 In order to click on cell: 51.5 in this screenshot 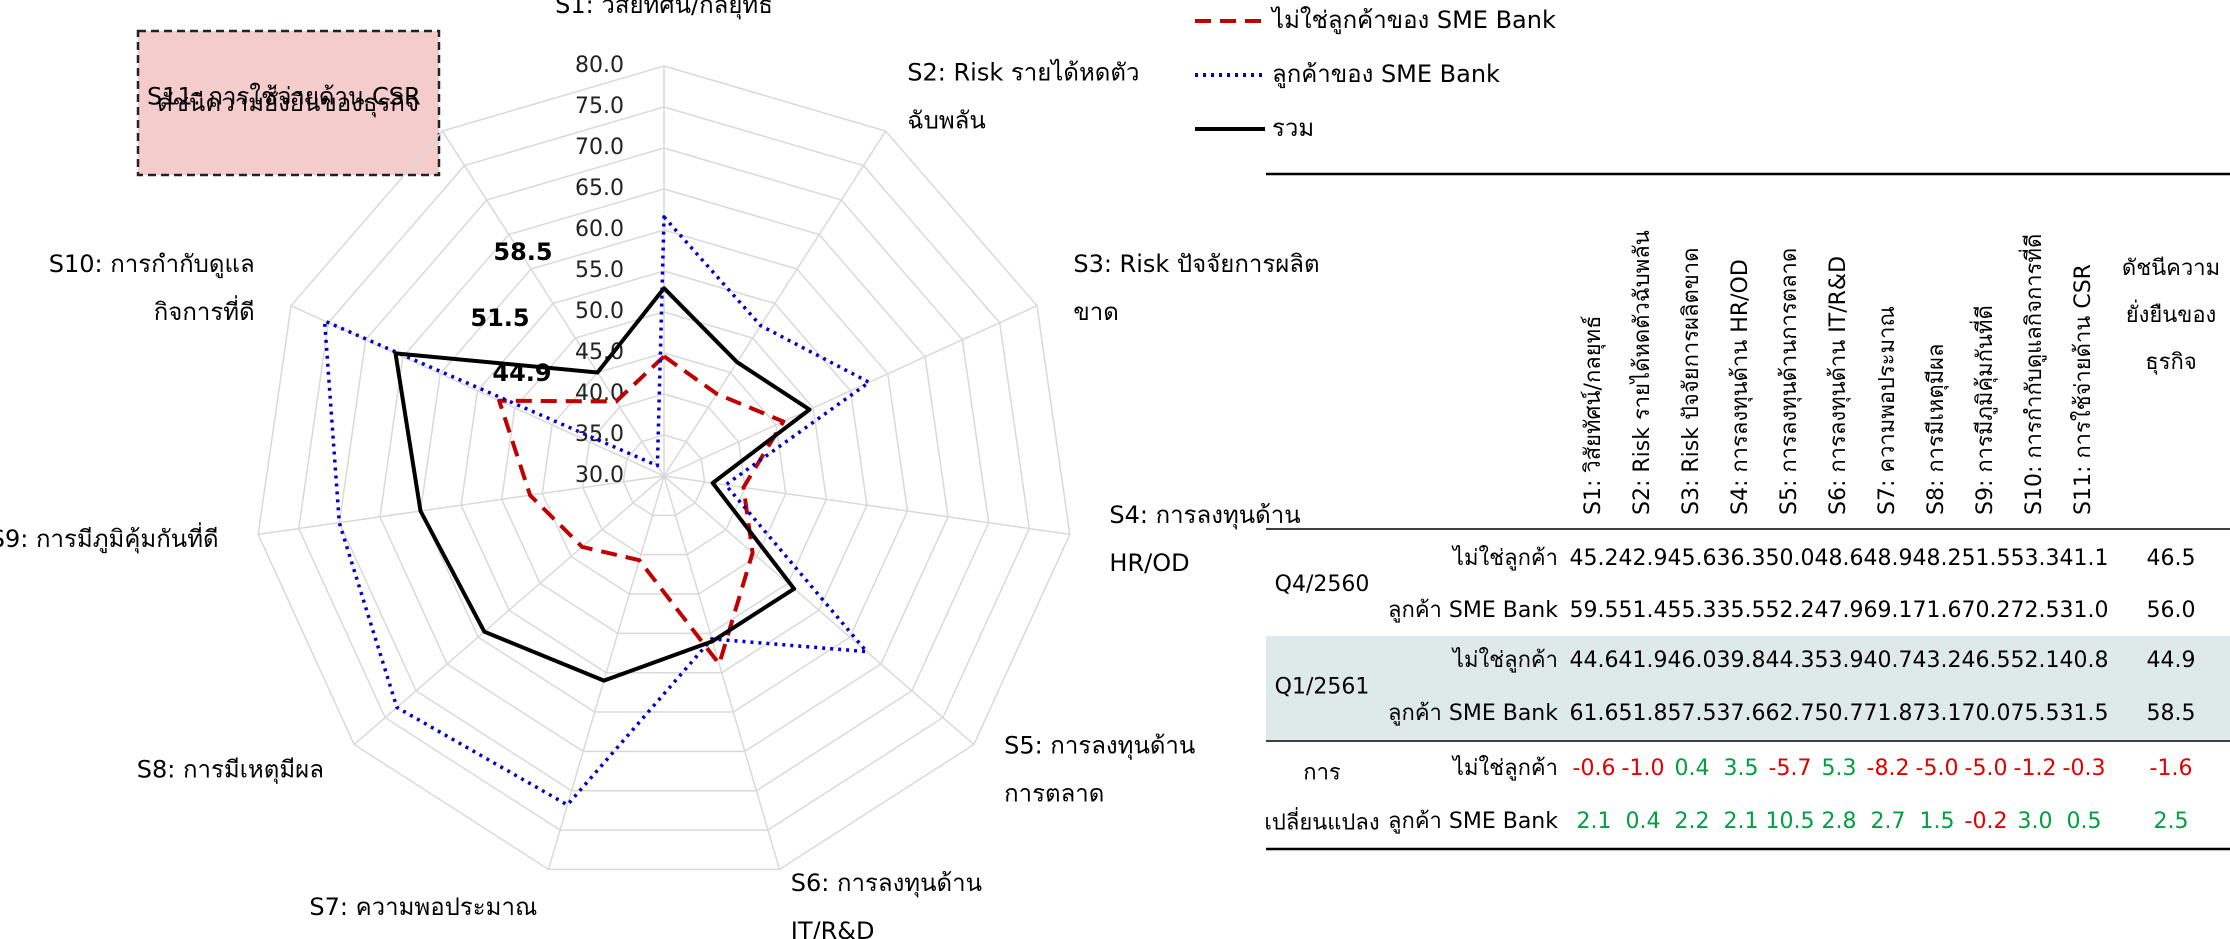, I will do `click(1986, 558)`.